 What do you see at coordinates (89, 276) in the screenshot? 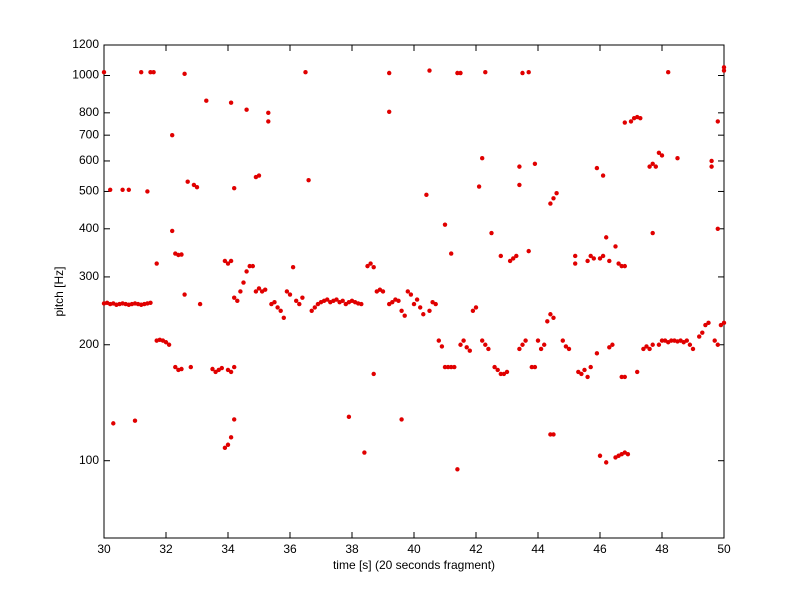
I see `y-tick-label: 300` at bounding box center [89, 276].